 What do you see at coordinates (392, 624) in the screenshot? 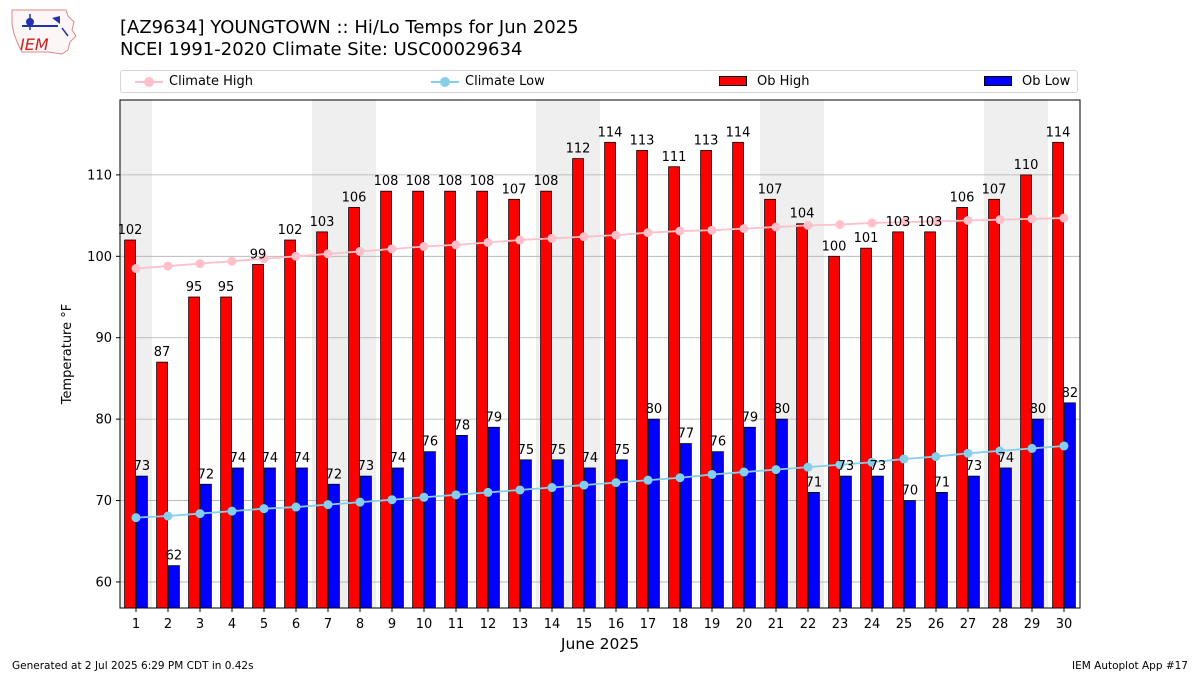
I see `x-tick-label: 9` at bounding box center [392, 624].